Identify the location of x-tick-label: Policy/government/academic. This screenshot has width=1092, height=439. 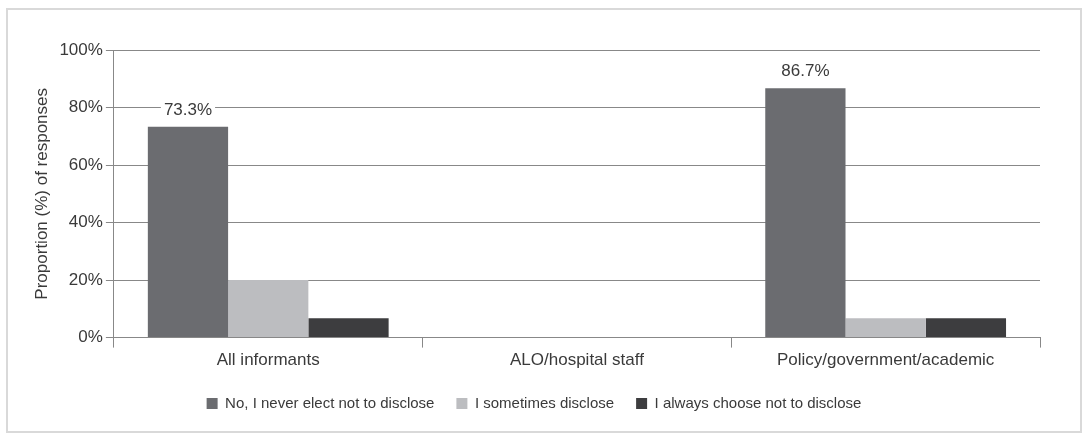
(885, 360).